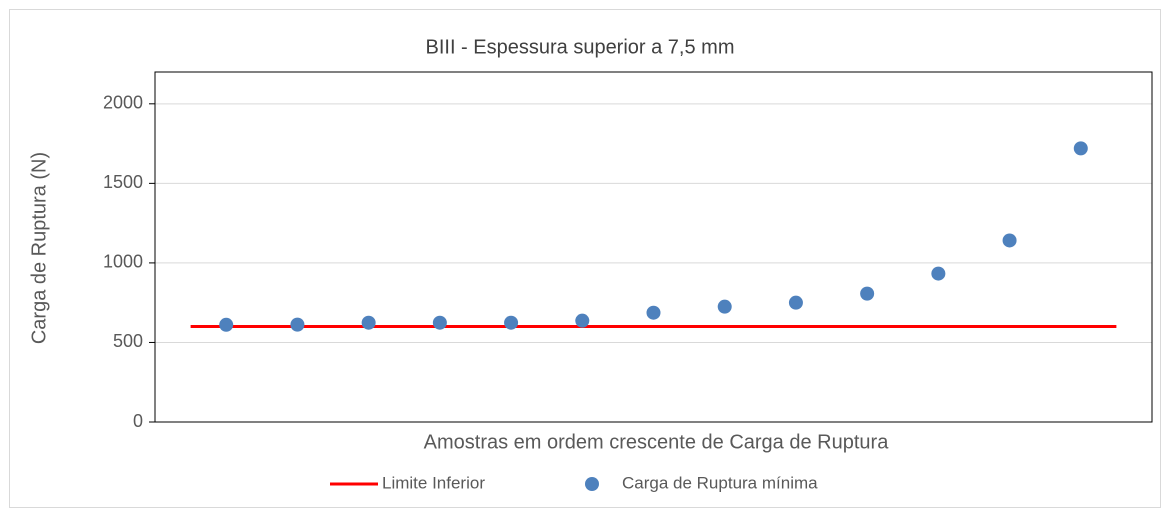 This screenshot has height=523, width=1170. Describe the element at coordinates (138, 421) in the screenshot. I see `y-tick-label: 0` at that location.